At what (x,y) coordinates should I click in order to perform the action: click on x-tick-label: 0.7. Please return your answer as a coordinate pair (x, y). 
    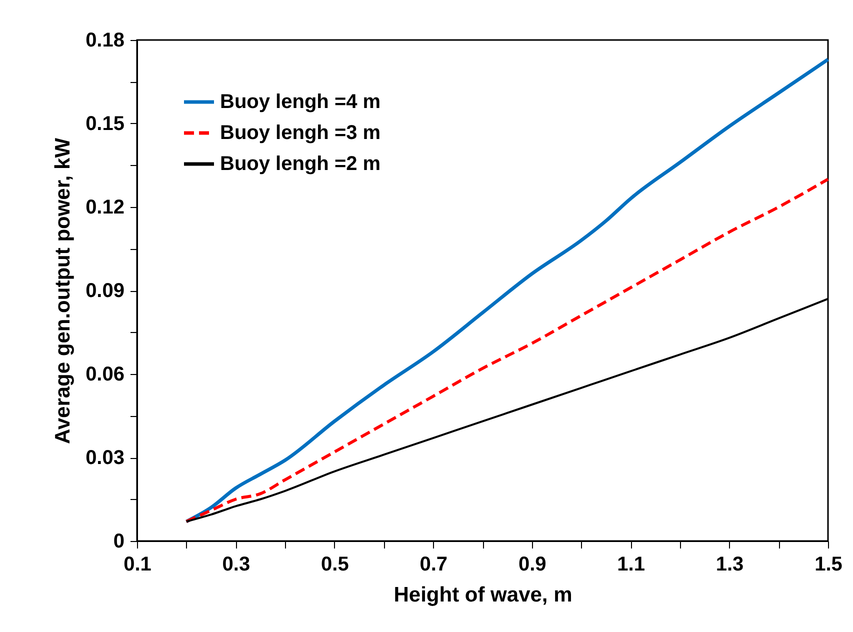
    Looking at the image, I should click on (434, 565).